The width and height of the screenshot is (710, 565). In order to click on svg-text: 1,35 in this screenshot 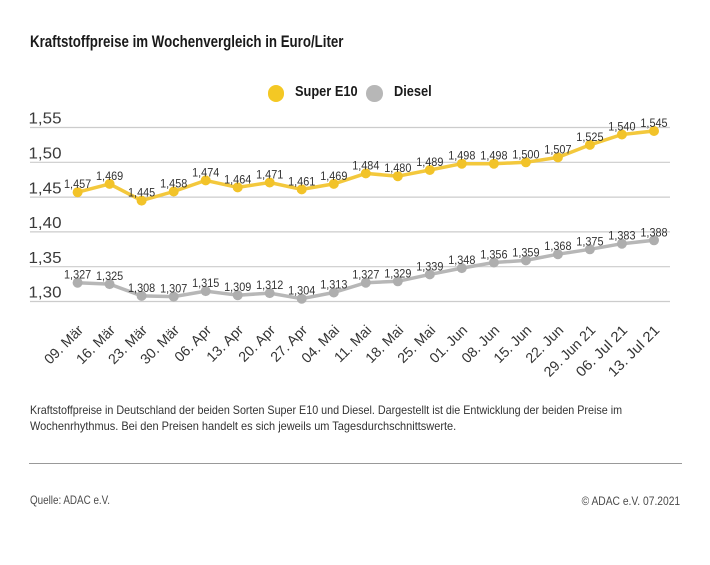, I will do `click(45, 258)`.